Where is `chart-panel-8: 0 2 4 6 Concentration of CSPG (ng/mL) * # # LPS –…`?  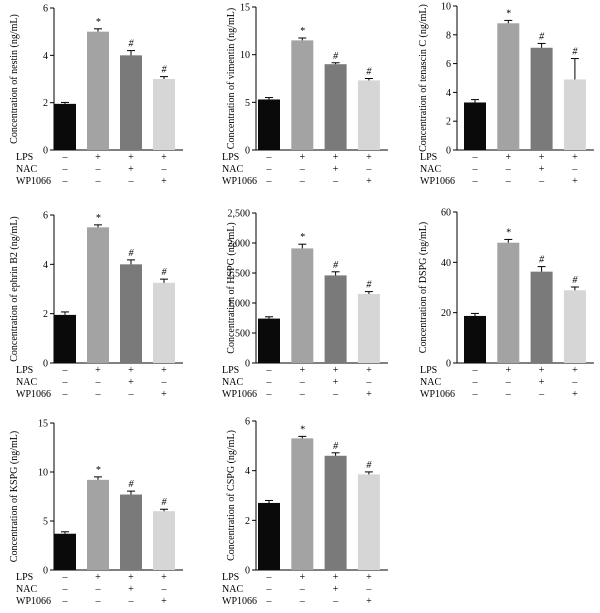
chart-panel-8: 0 2 4 6 Concentration of CSPG (ng/mL) * # # LPS –… is located at coordinates (305, 512).